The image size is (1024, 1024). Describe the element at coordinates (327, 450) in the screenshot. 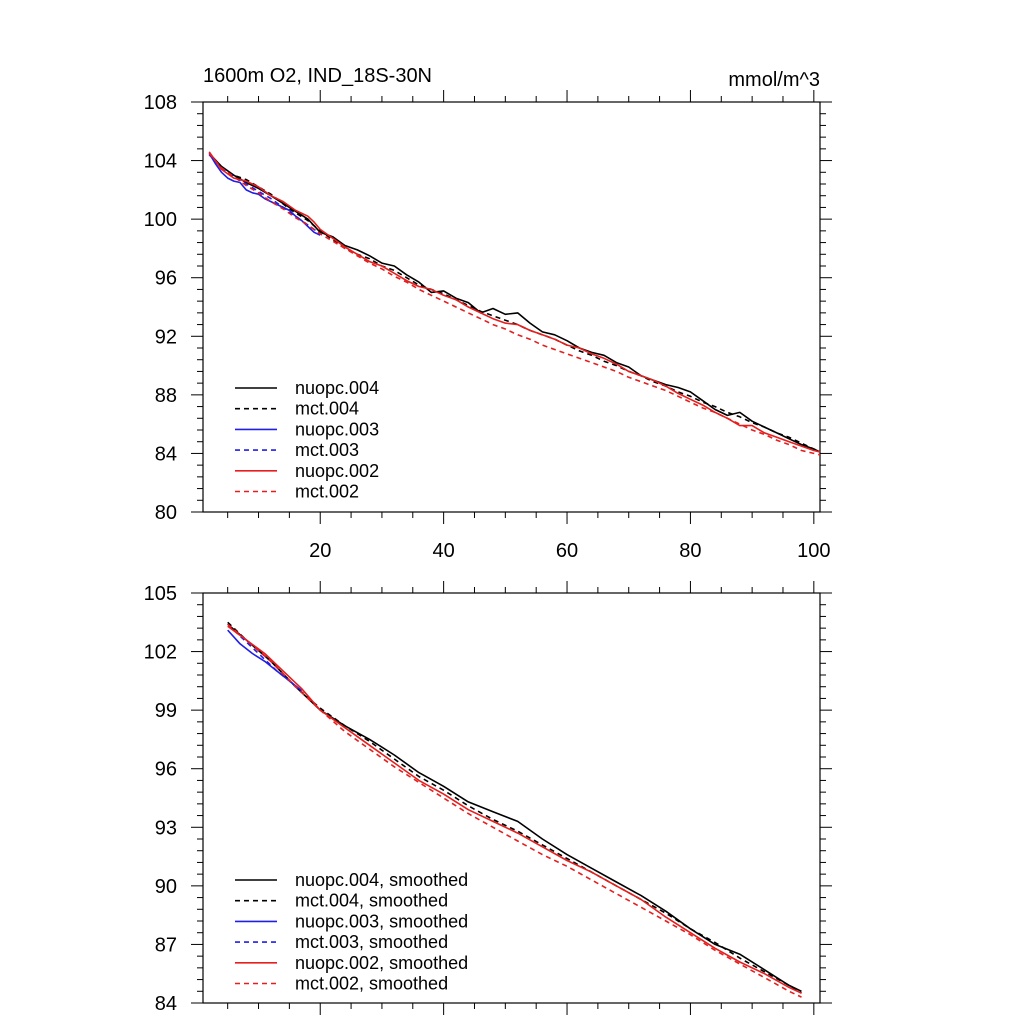

I see `legend-label: mct.003` at that location.